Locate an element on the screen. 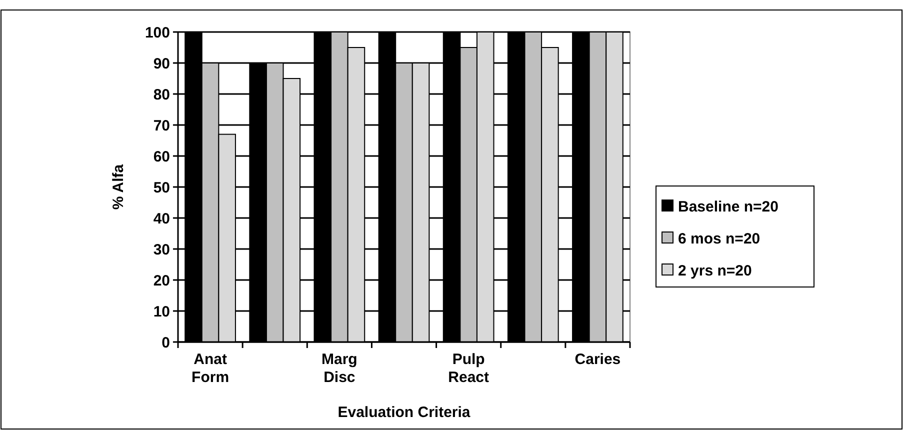  y-tick-label: 90 is located at coordinates (161, 63).